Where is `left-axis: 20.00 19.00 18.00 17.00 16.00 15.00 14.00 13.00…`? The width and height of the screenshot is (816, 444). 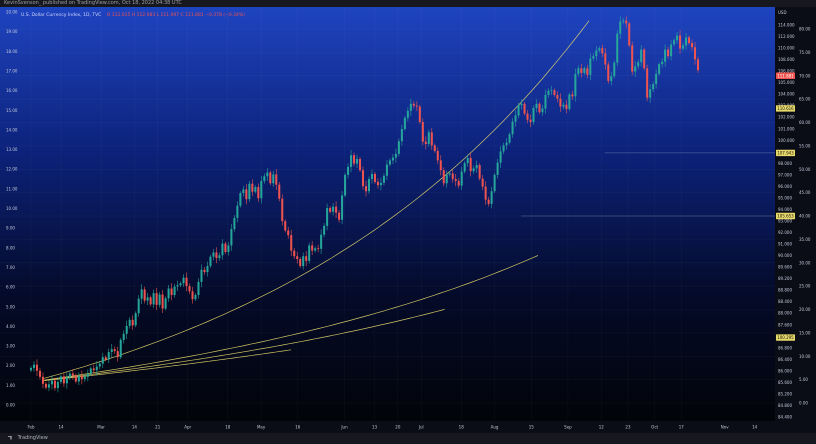 left-axis: 20.00 19.00 18.00 17.00 16.00 15.00 14.00 13.00… is located at coordinates (12, 209).